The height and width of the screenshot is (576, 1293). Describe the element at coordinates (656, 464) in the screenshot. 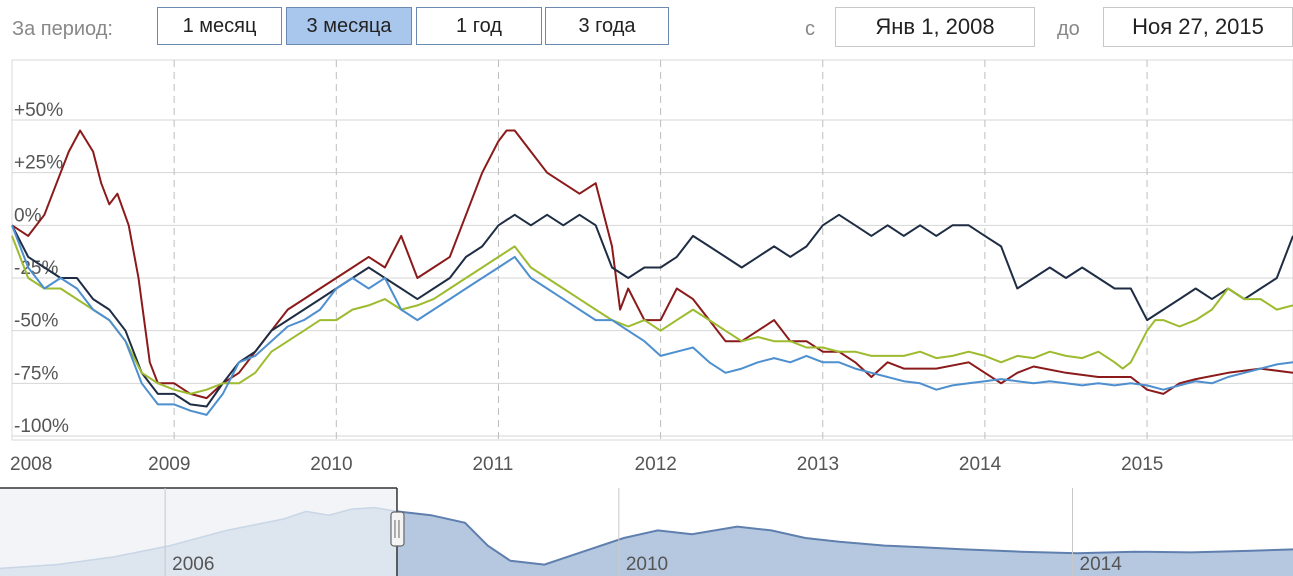

I see `x-tick-label: 2012` at that location.